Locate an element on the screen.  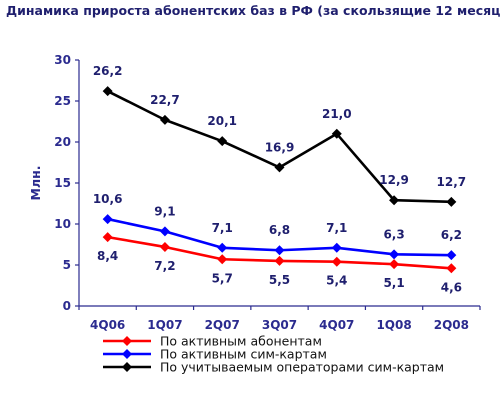
data-label: 20,1 is located at coordinates (222, 121).